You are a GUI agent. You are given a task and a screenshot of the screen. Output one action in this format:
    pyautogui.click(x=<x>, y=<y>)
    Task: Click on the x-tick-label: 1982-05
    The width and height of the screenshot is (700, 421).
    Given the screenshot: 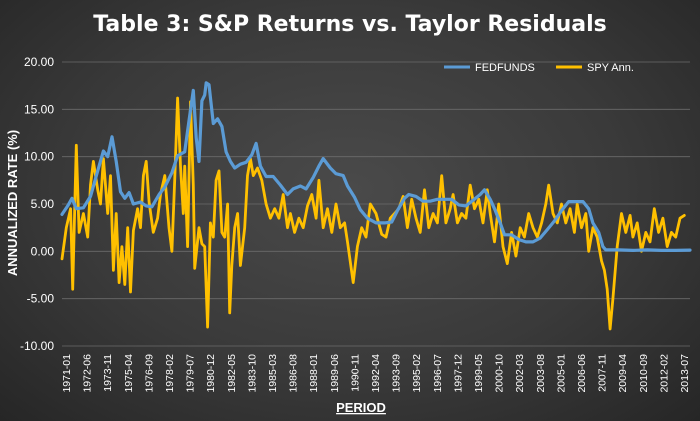 What is the action you would take?
    pyautogui.click(x=232, y=373)
    